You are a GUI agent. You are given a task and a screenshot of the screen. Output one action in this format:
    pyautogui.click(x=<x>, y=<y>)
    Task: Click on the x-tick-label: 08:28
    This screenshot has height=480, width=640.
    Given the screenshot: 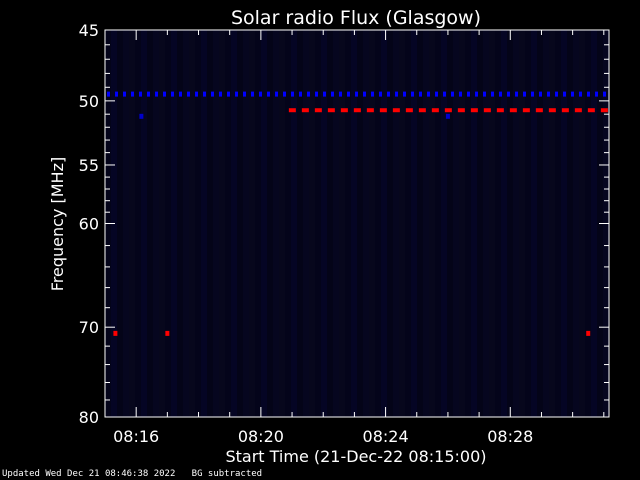 What is the action you would take?
    pyautogui.click(x=510, y=436)
    